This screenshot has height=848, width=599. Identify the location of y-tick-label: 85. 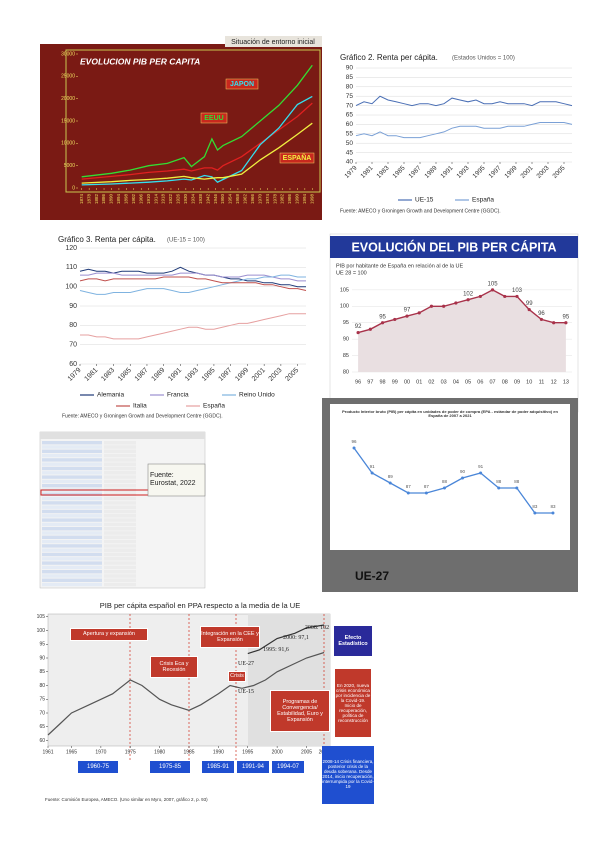
(42, 672).